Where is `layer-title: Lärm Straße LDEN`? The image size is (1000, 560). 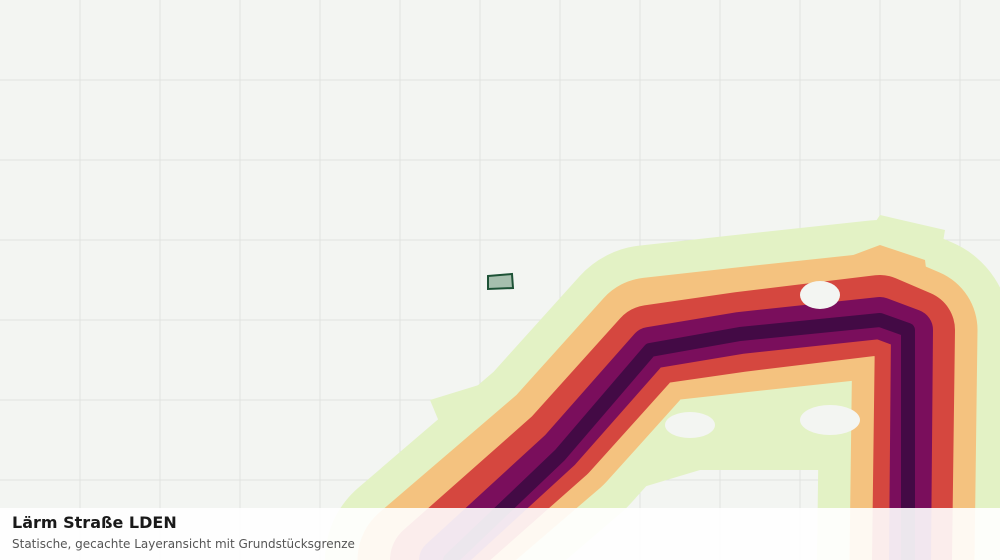 layer-title: Lärm Straße LDEN is located at coordinates (94, 522).